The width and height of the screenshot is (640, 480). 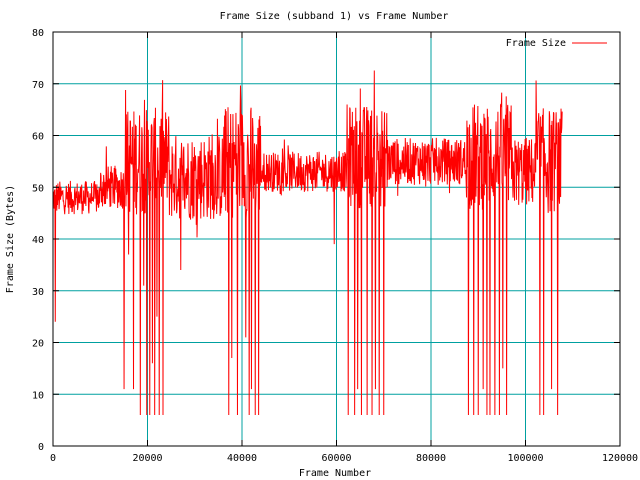 I want to click on y-tick-label: 30, so click(x=38, y=292).